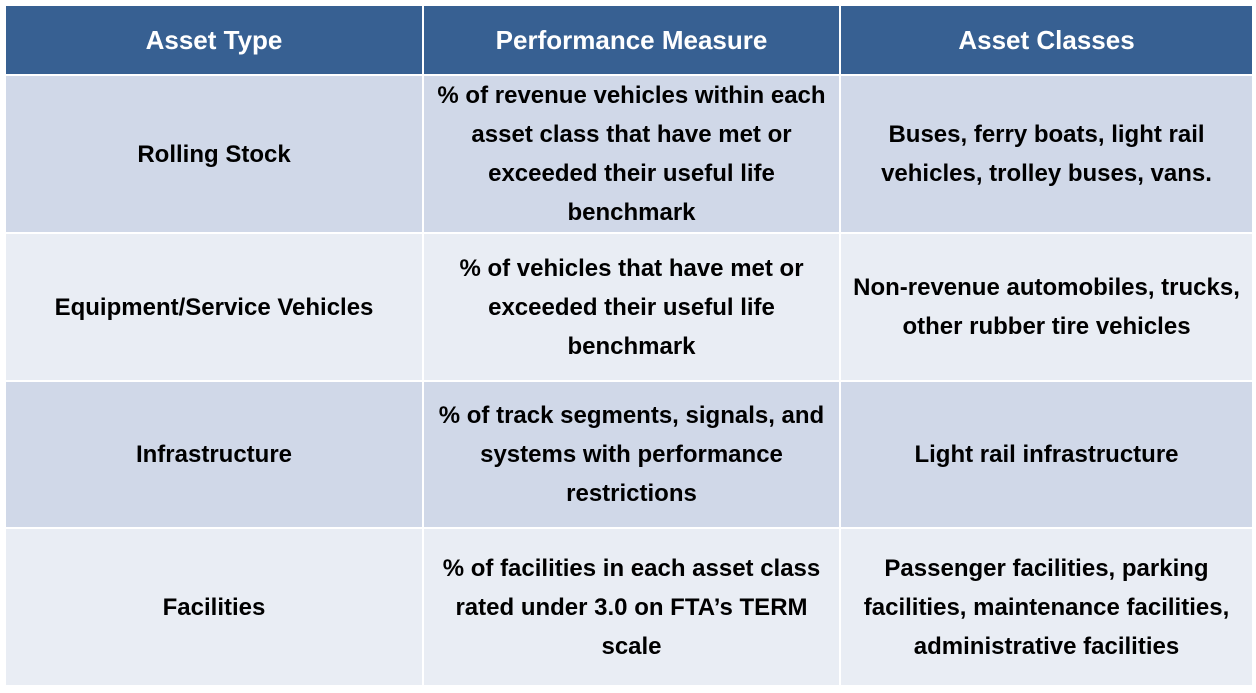 The image size is (1256, 693). What do you see at coordinates (214, 454) in the screenshot?
I see `asset-type-cell: Infrastructure` at bounding box center [214, 454].